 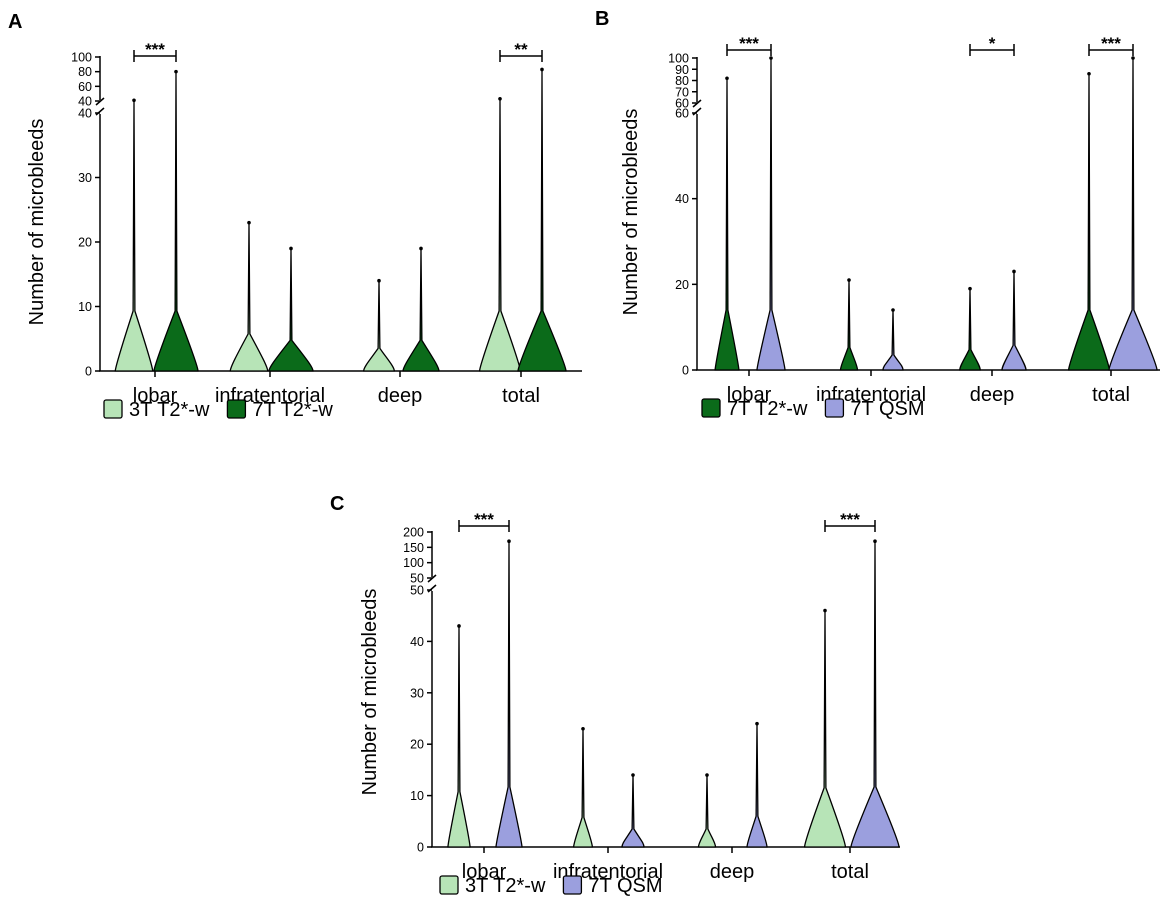 What do you see at coordinates (15, 22) in the screenshot?
I see `panel-letter: A` at bounding box center [15, 22].